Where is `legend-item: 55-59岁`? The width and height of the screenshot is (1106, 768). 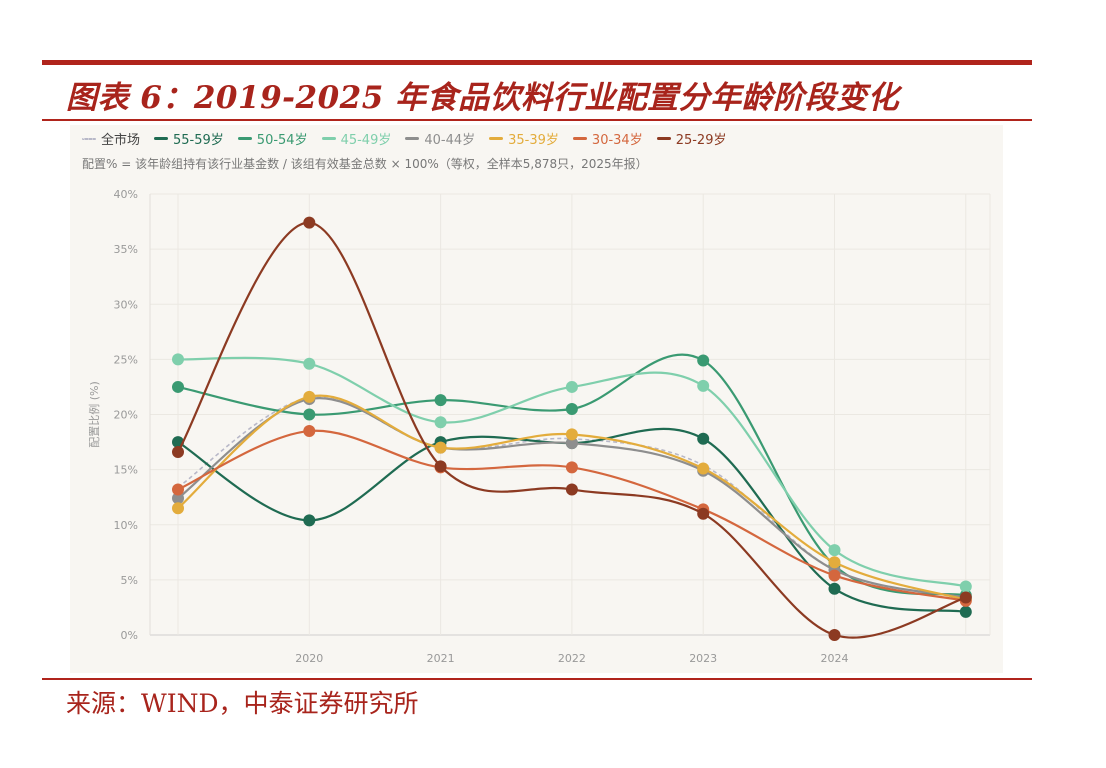 legend-item: 55-59岁 is located at coordinates (189, 138).